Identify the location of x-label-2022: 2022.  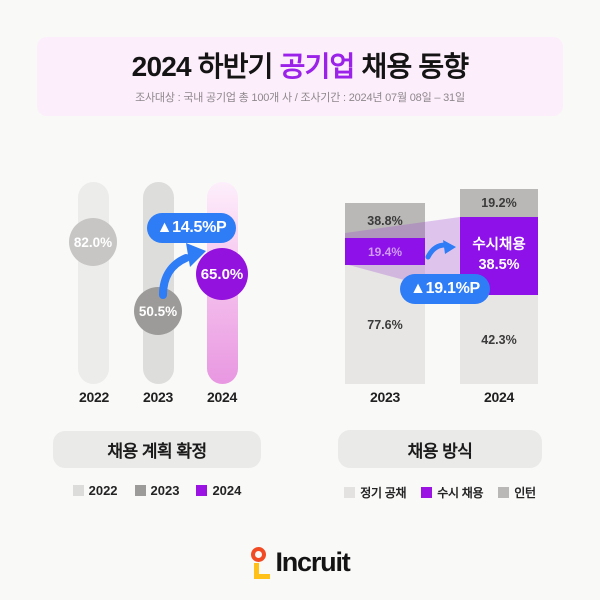
(94, 397).